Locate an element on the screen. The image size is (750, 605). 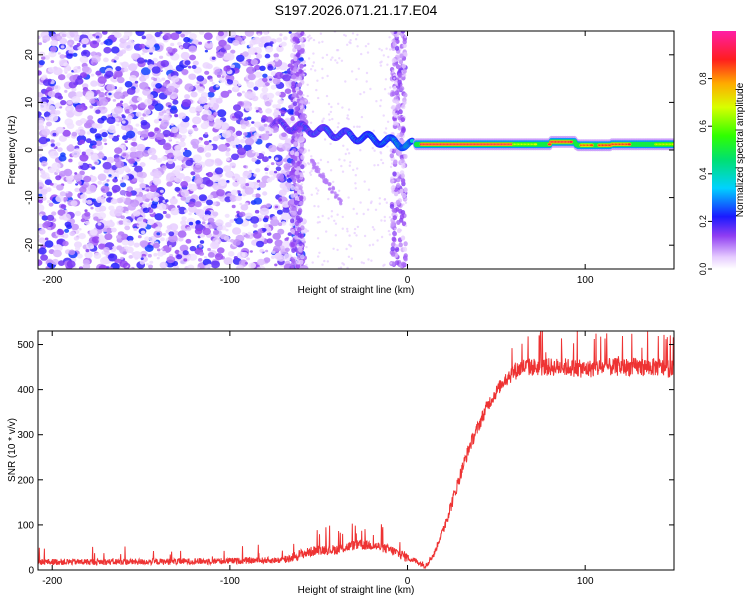
spectrogram-x-tick-label: 100 is located at coordinates (585, 280).